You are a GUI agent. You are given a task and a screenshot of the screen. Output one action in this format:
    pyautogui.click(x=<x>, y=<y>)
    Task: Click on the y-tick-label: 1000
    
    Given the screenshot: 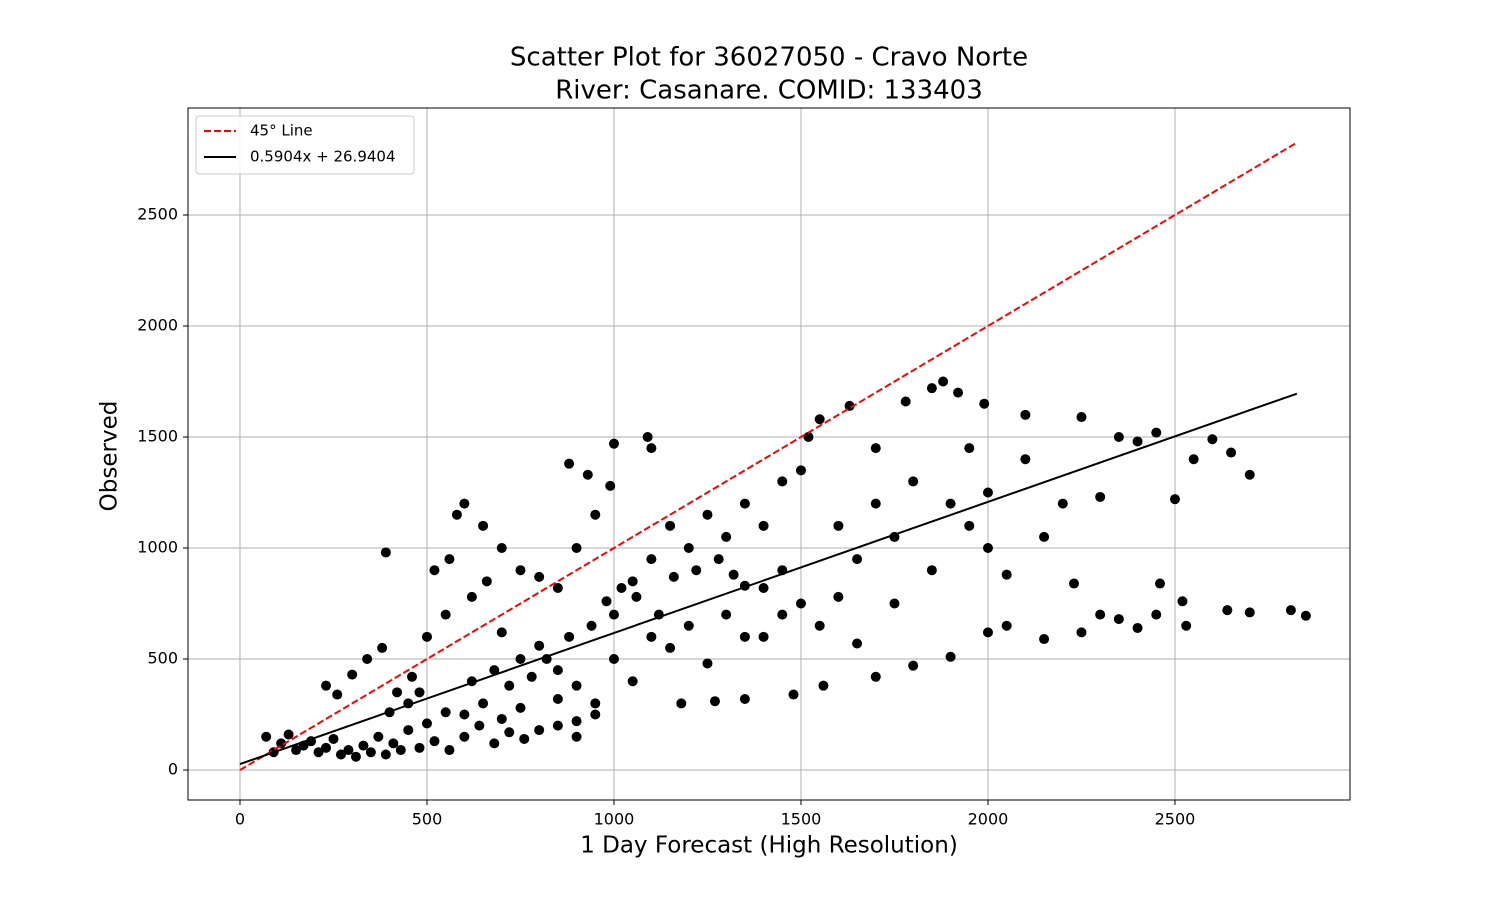 What is the action you would take?
    pyautogui.click(x=157, y=547)
    